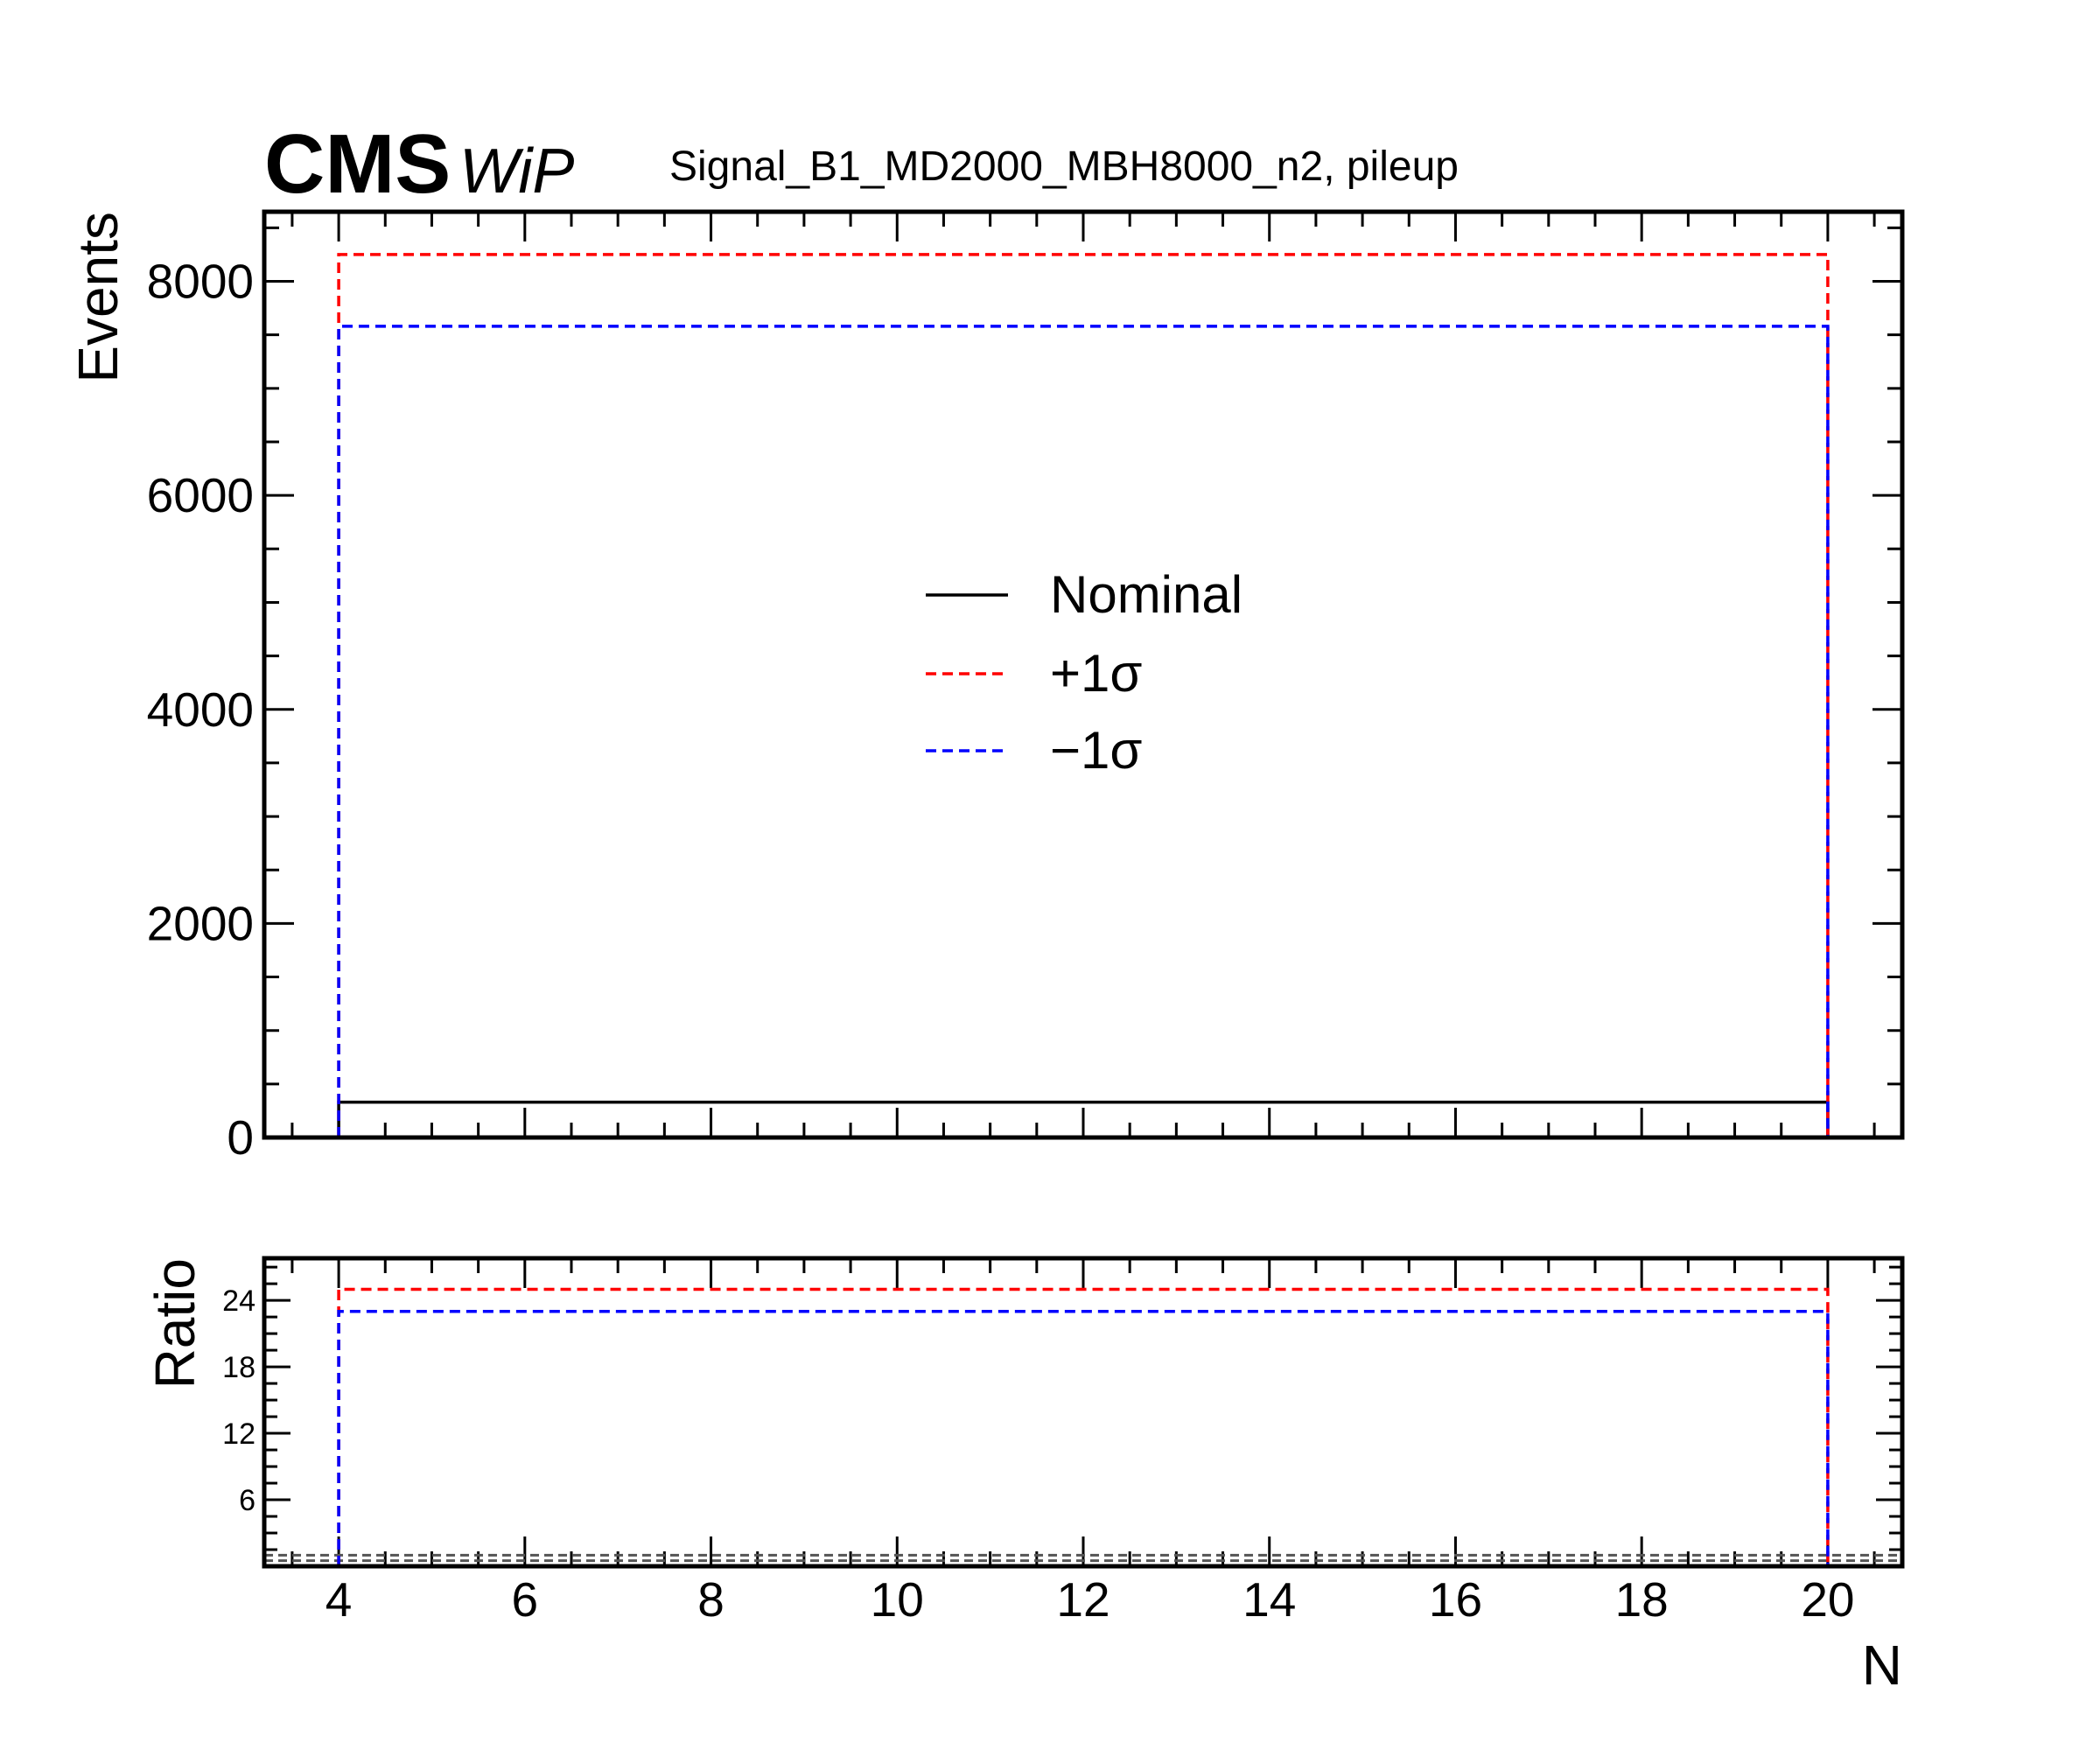 The image size is (2100, 1750). Describe the element at coordinates (357, 164) in the screenshot. I see `cms-logo: CMS` at that location.